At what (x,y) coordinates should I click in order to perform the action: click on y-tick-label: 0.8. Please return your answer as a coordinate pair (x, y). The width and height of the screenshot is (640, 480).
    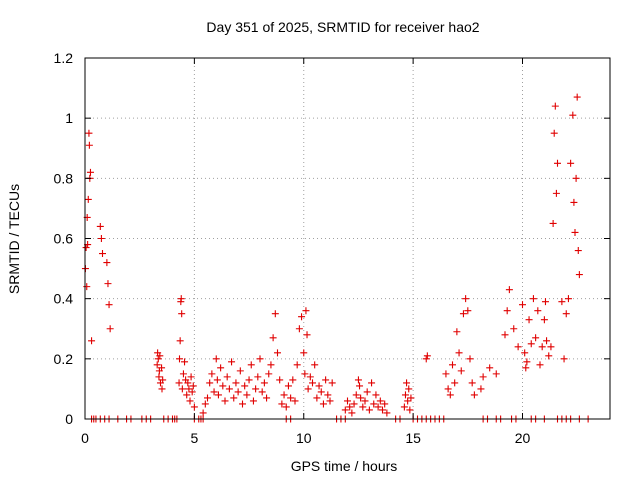
    Looking at the image, I should click on (64, 178).